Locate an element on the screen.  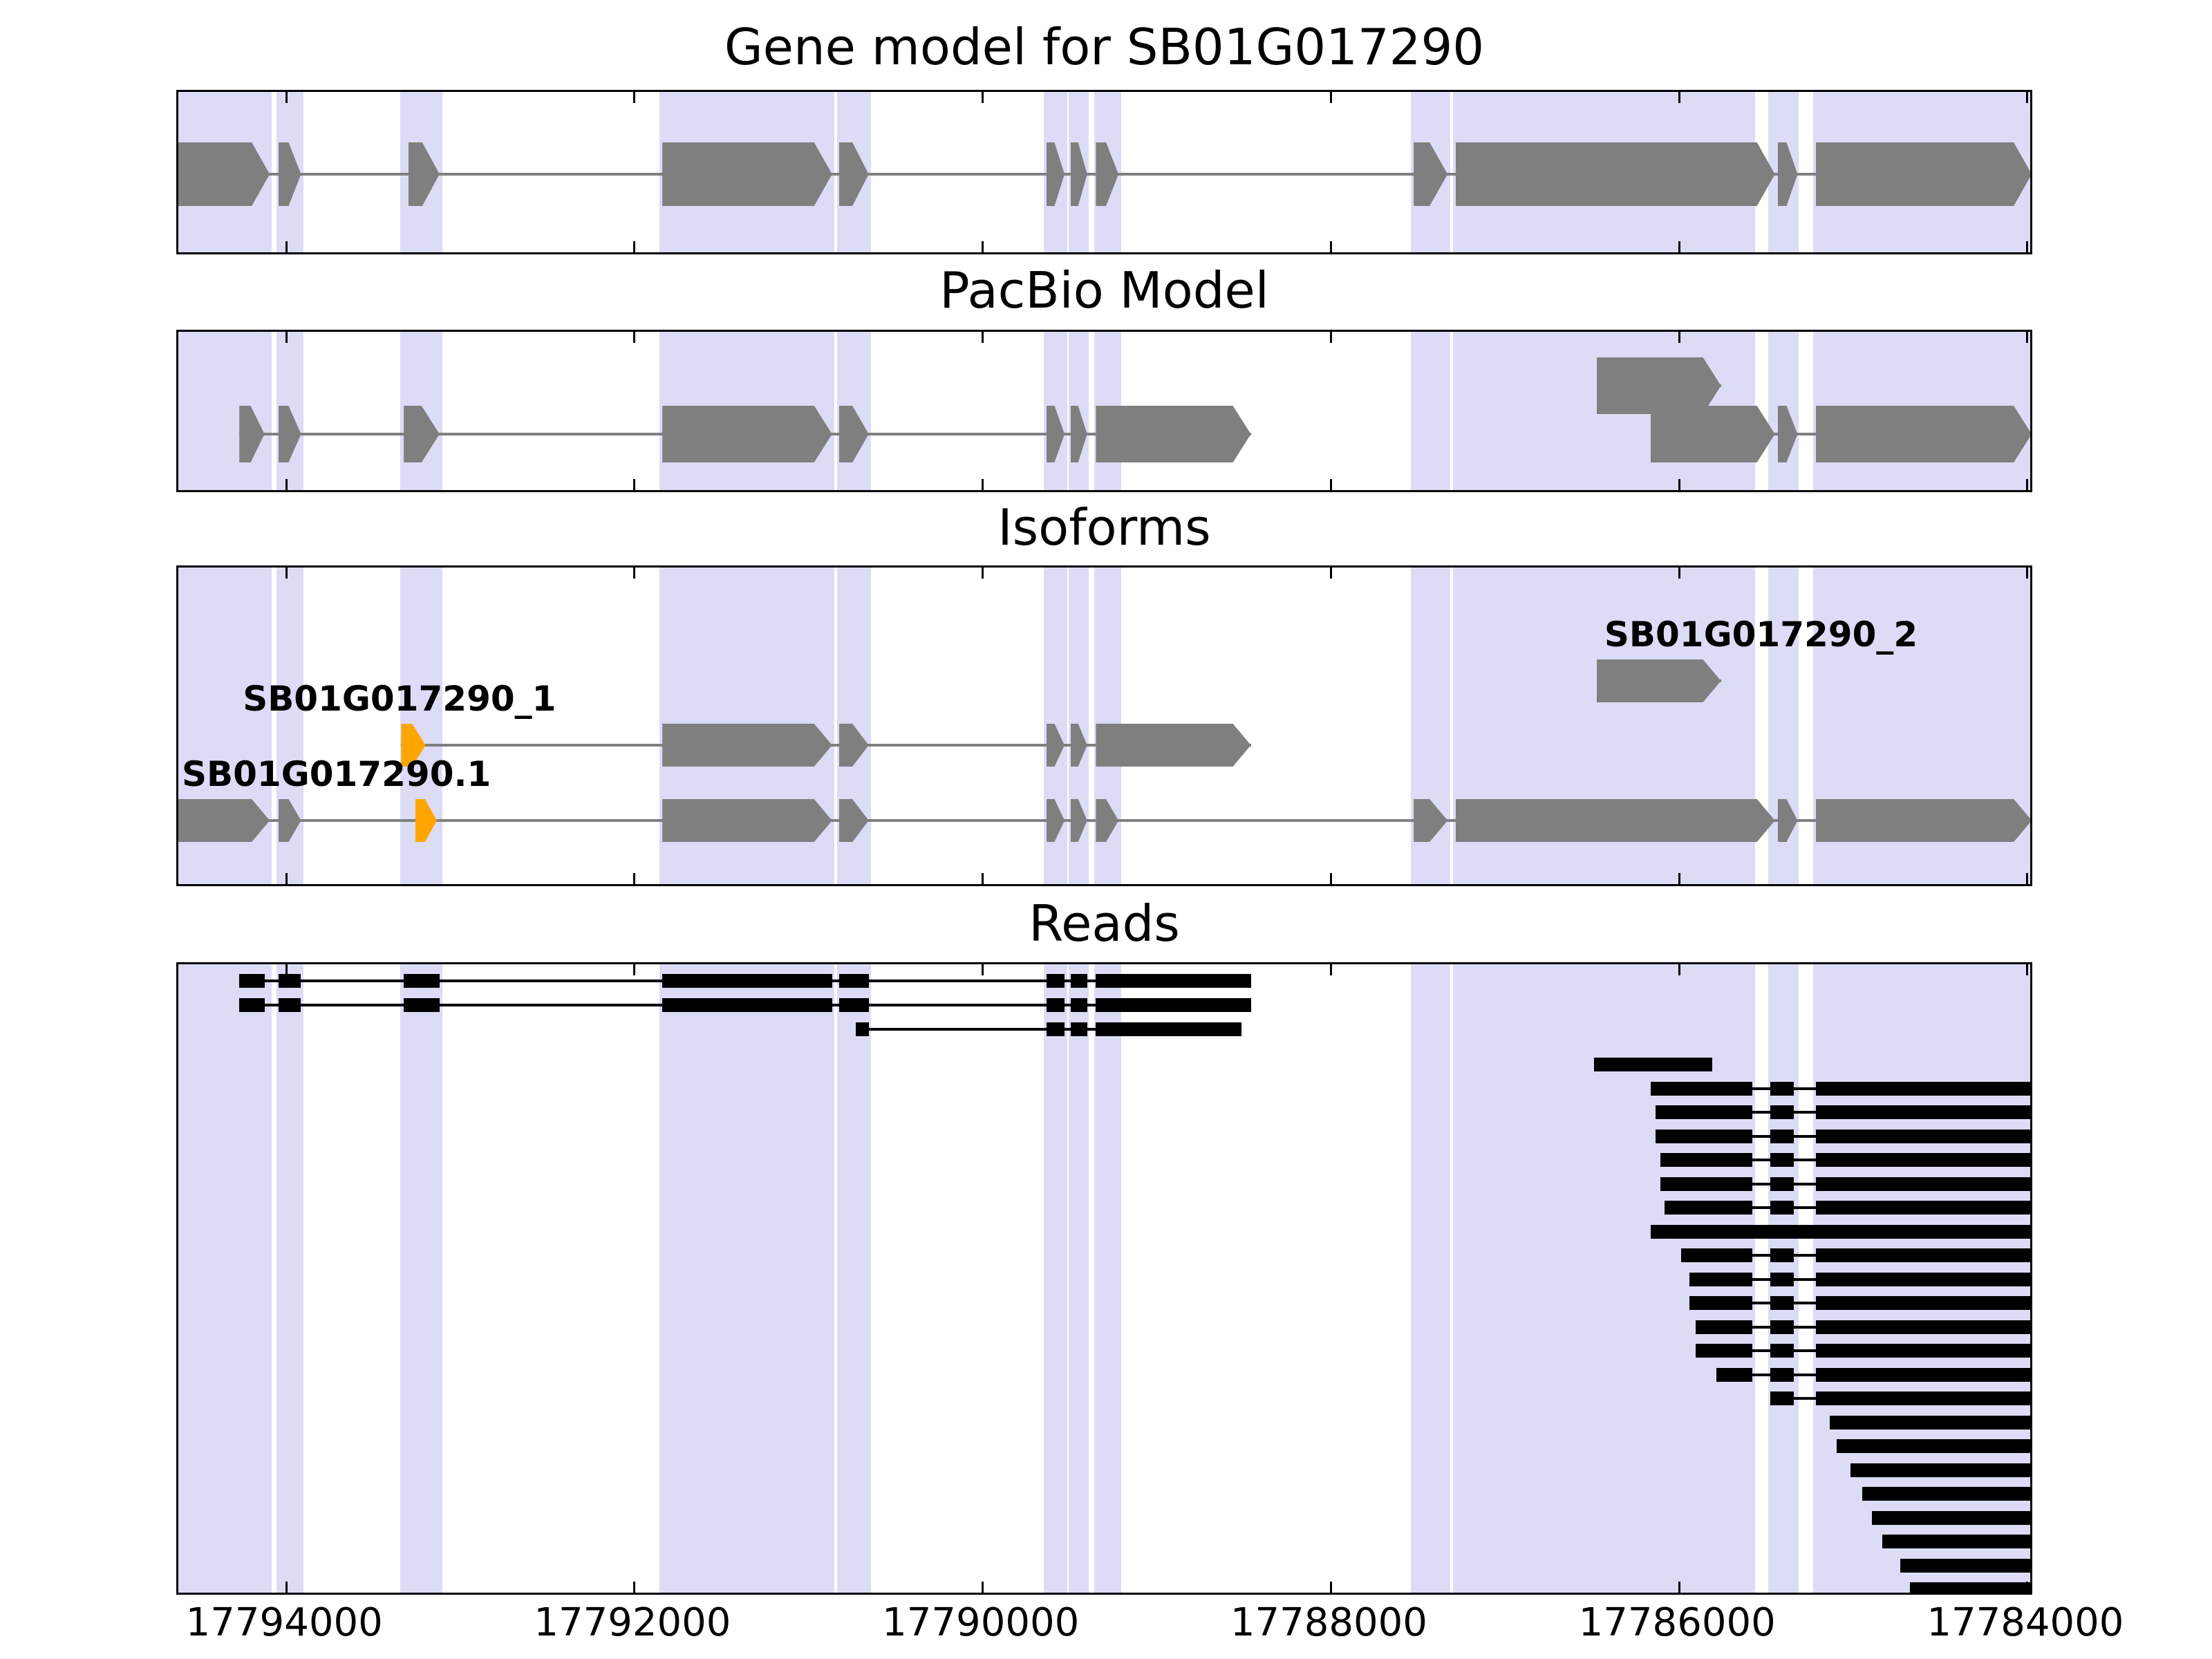
pacbio-title: PacBio Model is located at coordinates (1104, 290).